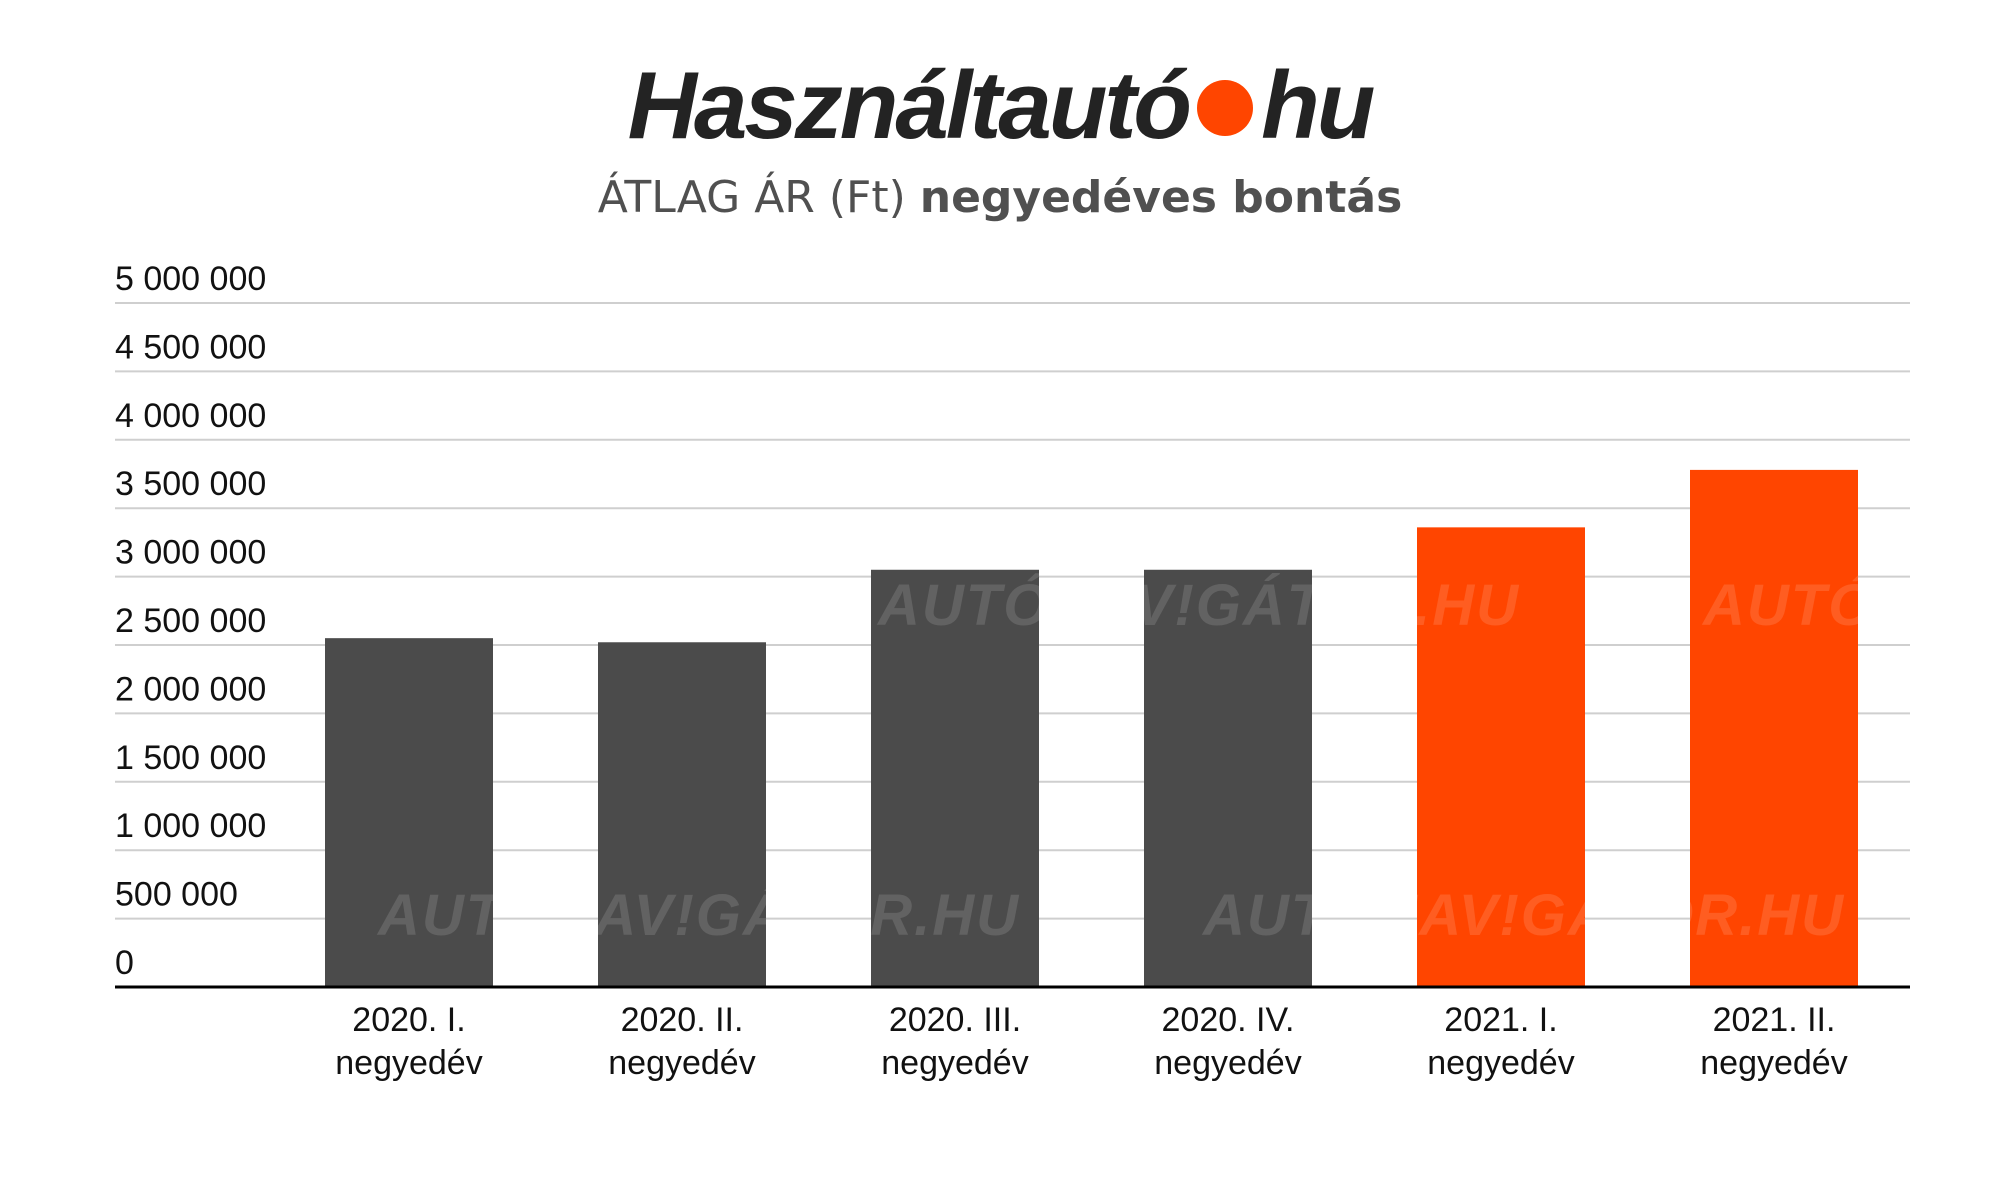 This screenshot has width=2000, height=1200. What do you see at coordinates (190, 689) in the screenshot?
I see `y-tick-label: 2 000 000` at bounding box center [190, 689].